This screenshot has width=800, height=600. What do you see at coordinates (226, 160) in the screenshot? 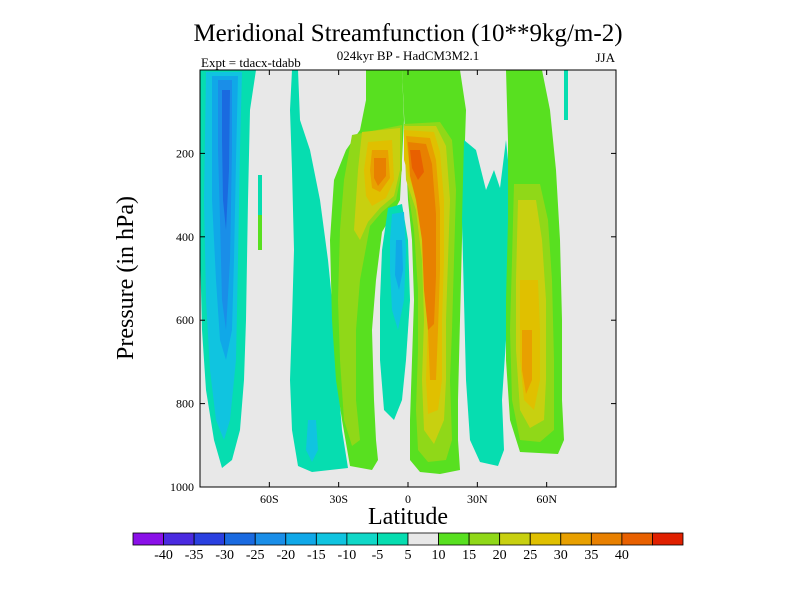
I see `polar-cell-peak` at bounding box center [226, 160].